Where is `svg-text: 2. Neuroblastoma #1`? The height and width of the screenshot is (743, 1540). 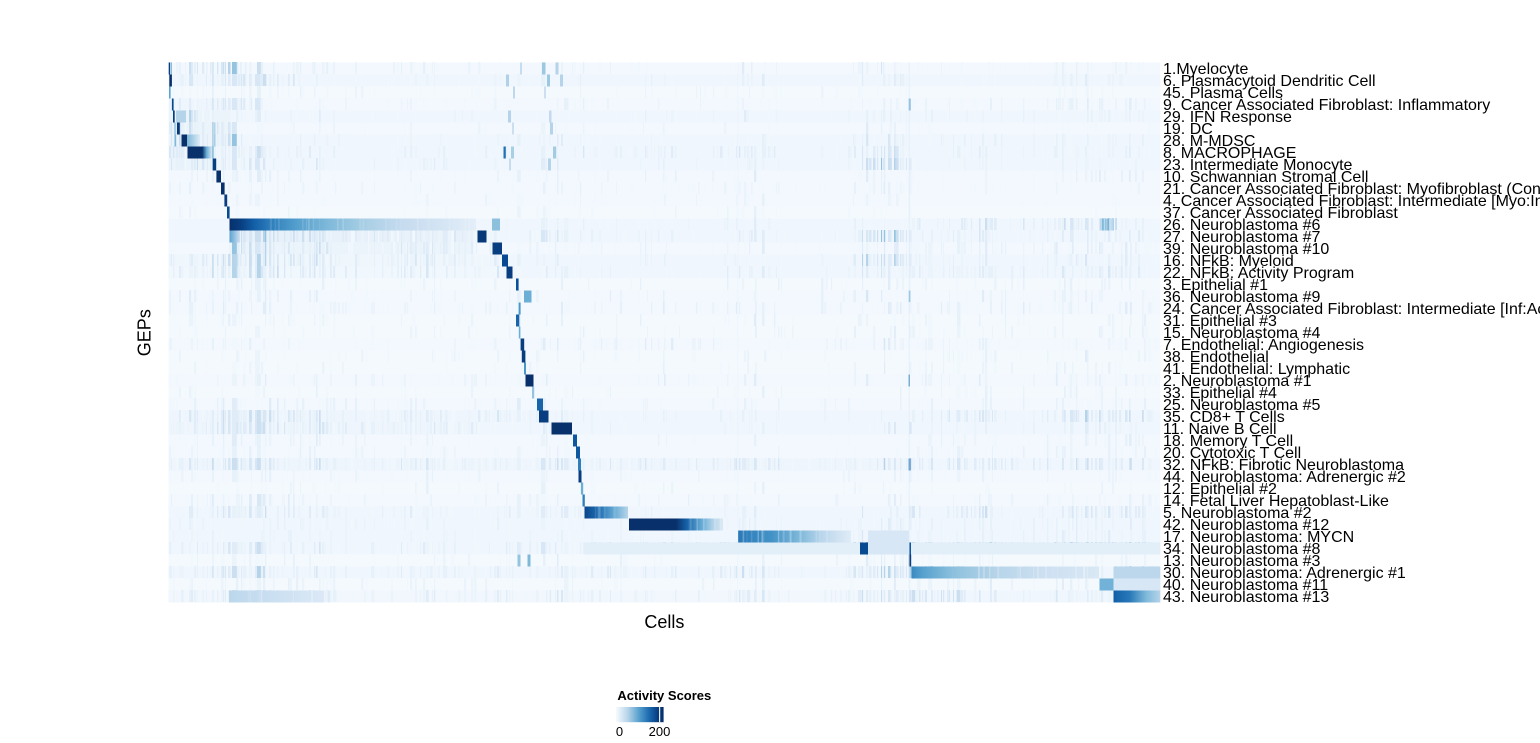
svg-text: 2. Neuroblastoma #1 is located at coordinates (1237, 381).